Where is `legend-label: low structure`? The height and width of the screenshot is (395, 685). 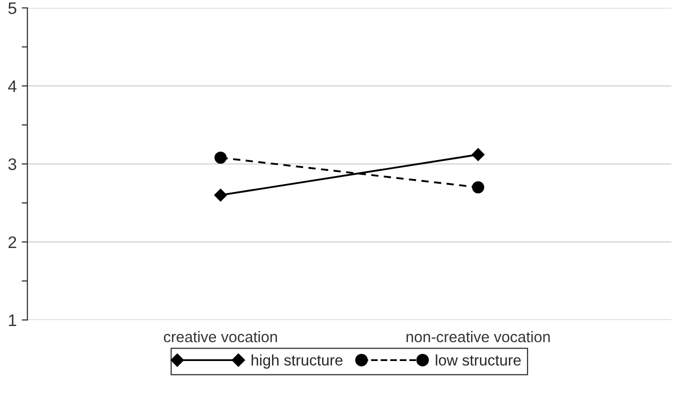 legend-label: low structure is located at coordinates (478, 360).